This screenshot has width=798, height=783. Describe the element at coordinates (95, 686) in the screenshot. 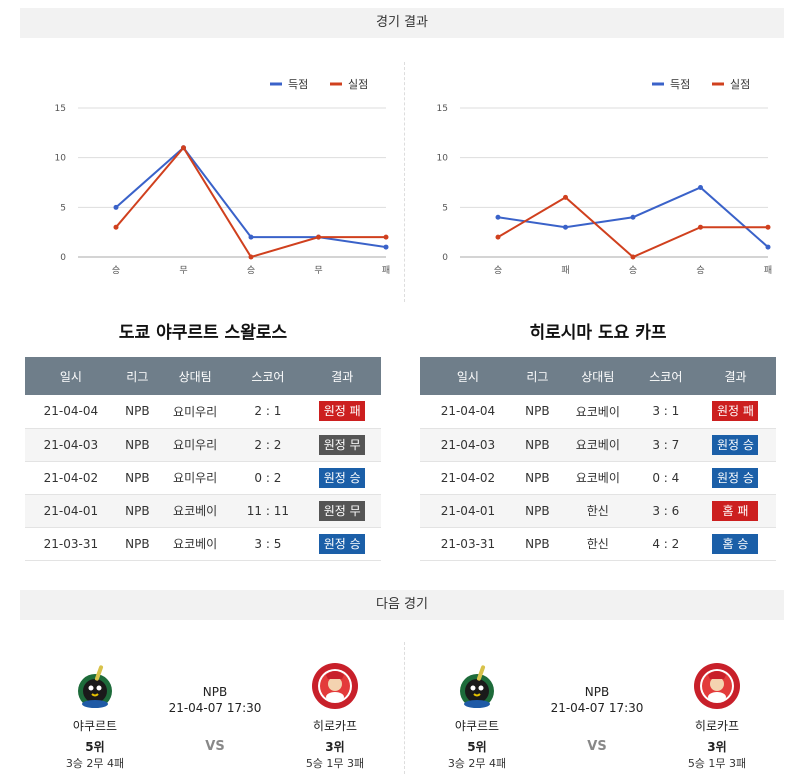

I see `swallows-logo-icon` at that location.